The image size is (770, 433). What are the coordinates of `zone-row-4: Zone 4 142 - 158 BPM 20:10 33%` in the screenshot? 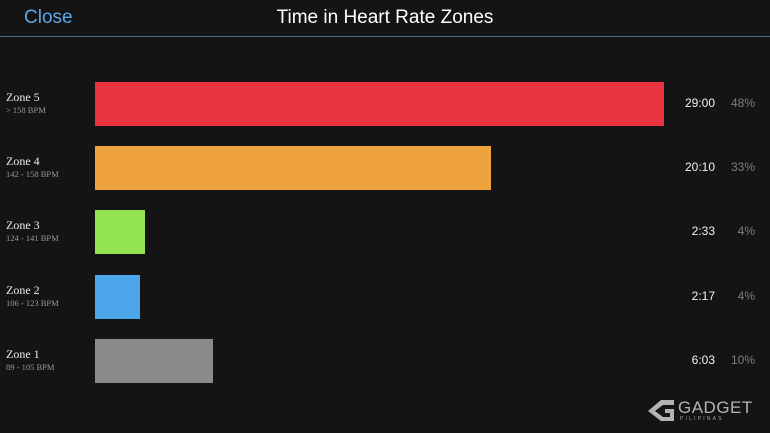 It's located at (385, 168).